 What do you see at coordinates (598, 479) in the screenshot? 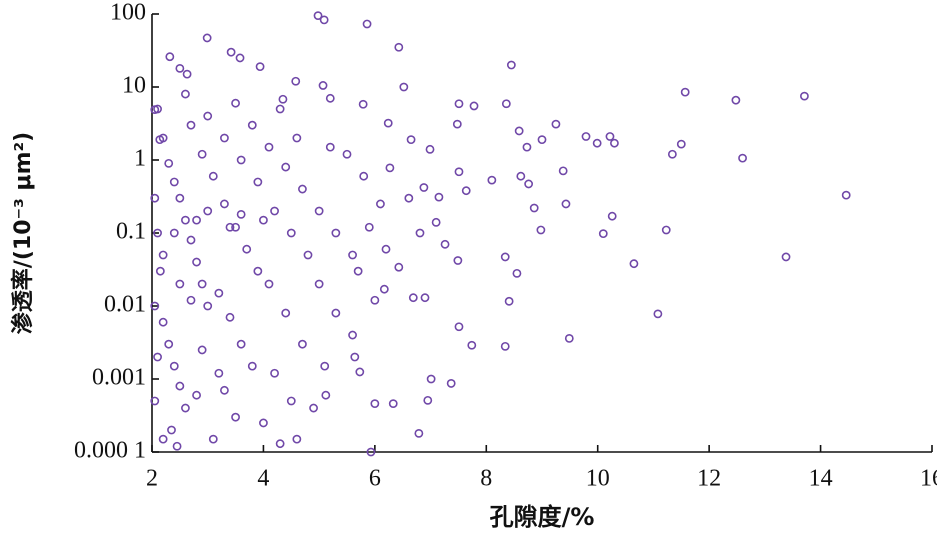
I see `x-tick-label: 10` at bounding box center [598, 479].